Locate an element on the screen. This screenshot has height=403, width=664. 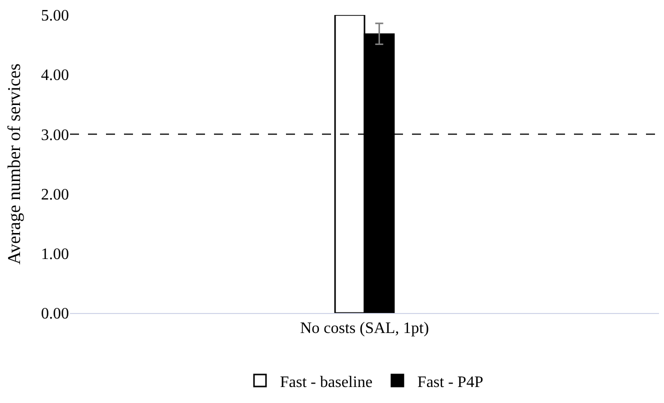
y-axis-title: Average number of services is located at coordinates (14, 164).